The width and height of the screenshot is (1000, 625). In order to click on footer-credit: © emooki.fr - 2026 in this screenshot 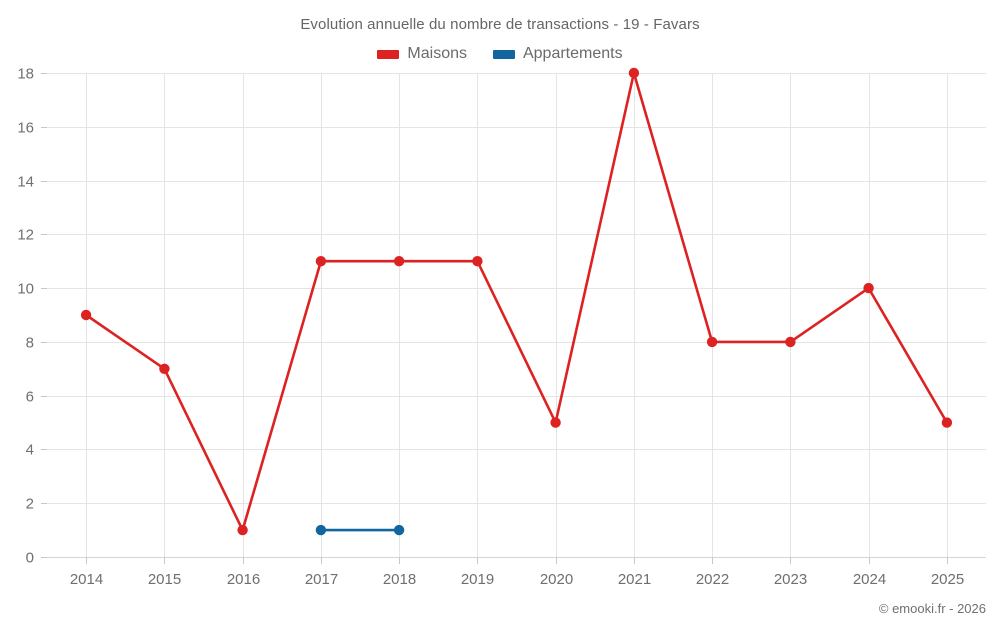, I will do `click(932, 608)`.